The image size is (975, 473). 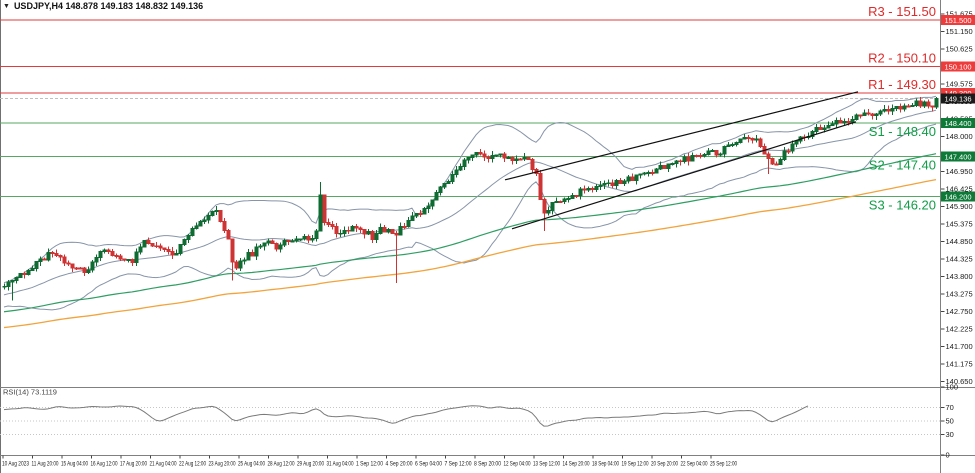 What do you see at coordinates (681, 136) in the screenshot?
I see `trendline-channel-upper` at bounding box center [681, 136].